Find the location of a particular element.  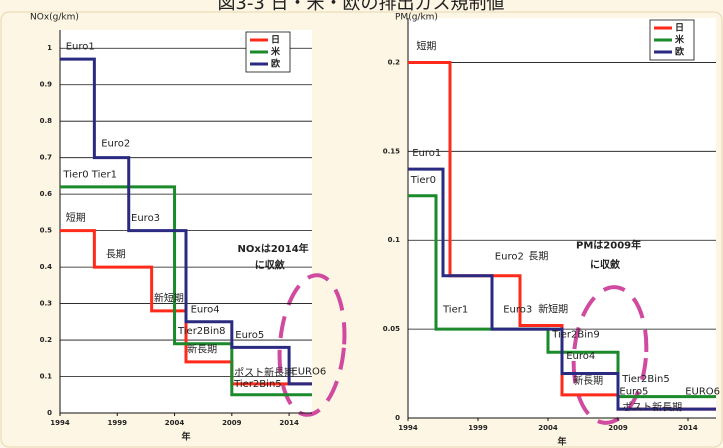

annotation: Tier0 Tier1 is located at coordinates (89, 174).